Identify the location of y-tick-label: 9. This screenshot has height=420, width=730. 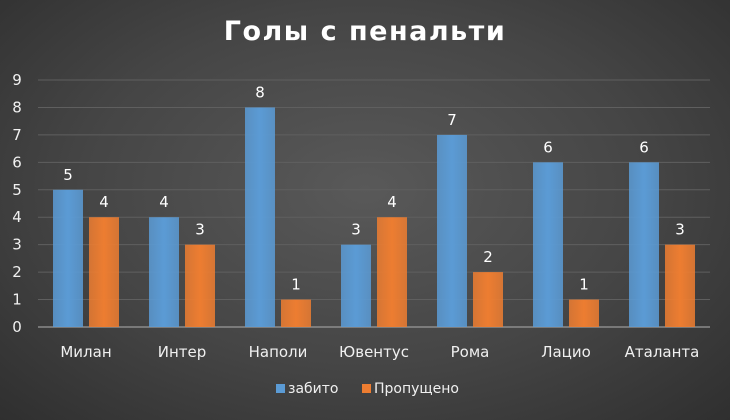
(17, 80).